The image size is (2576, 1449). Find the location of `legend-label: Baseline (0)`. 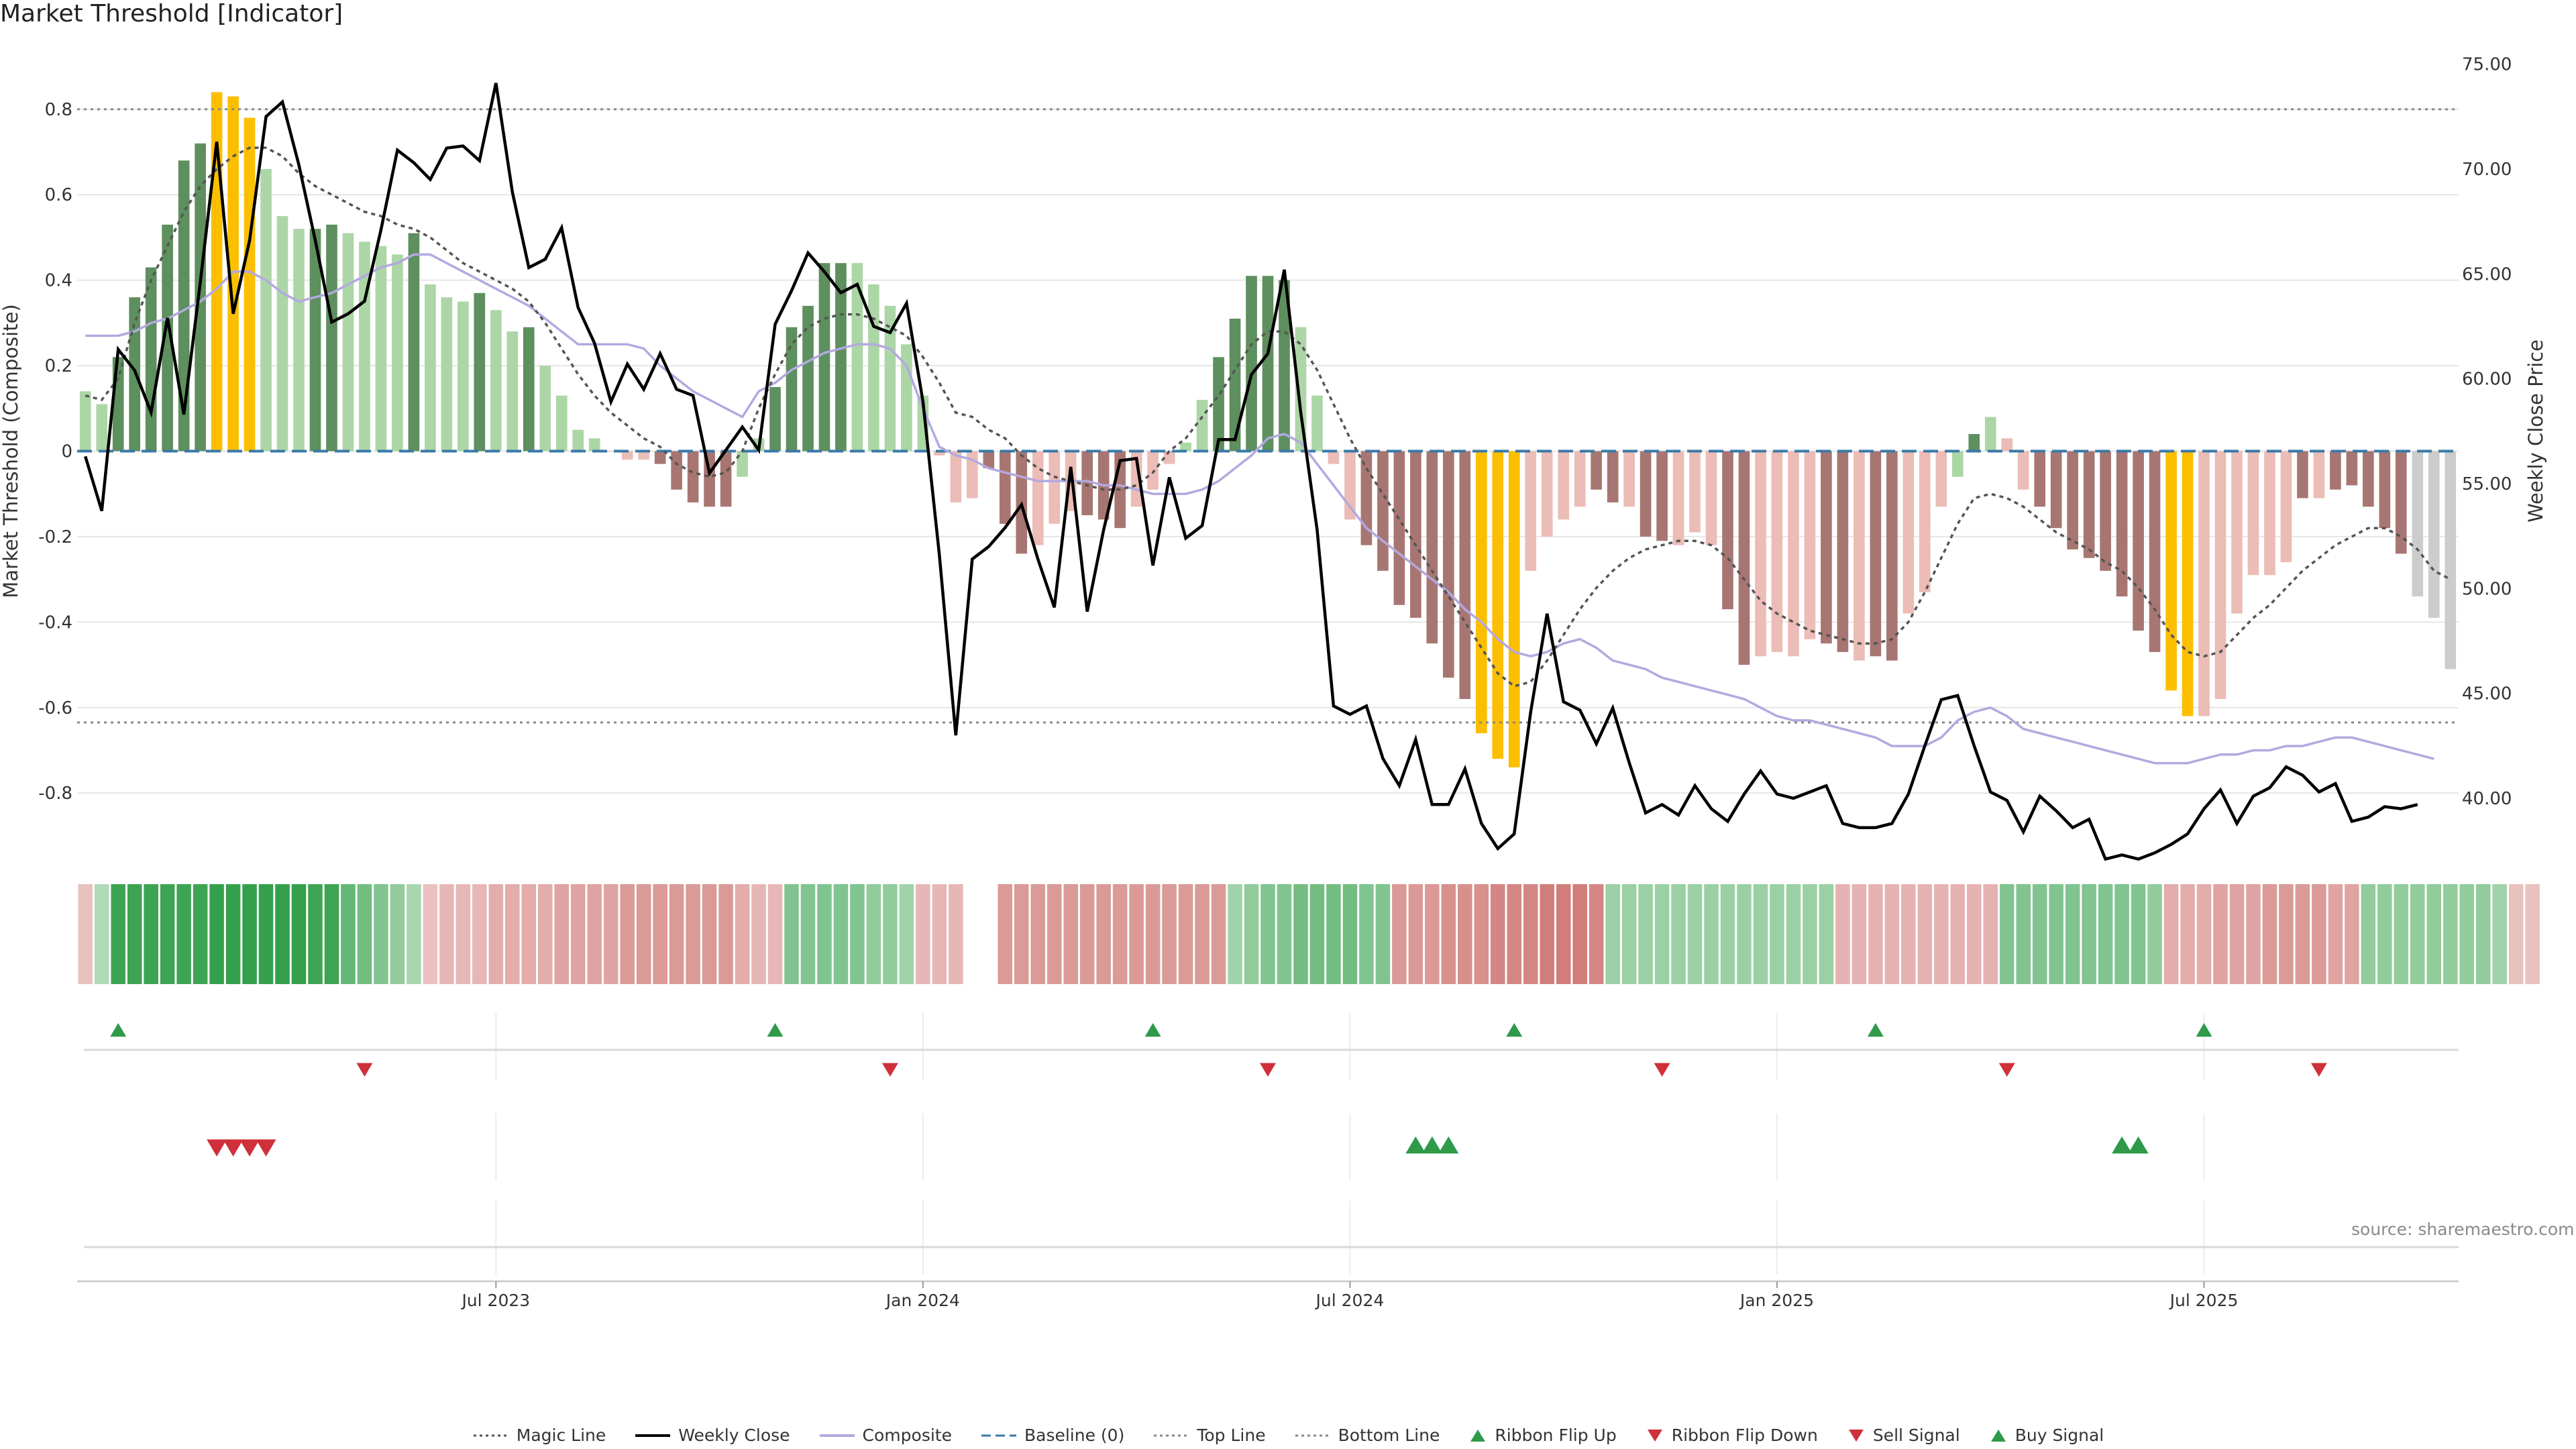

legend-label: Baseline (0) is located at coordinates (1074, 1435).